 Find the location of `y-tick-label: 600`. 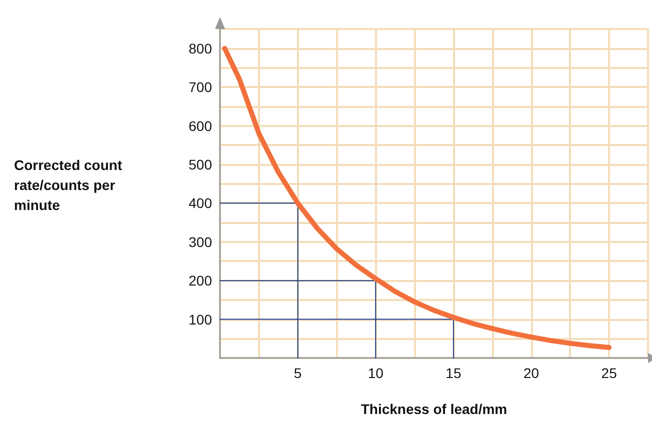

y-tick-label: 600 is located at coordinates (200, 126).